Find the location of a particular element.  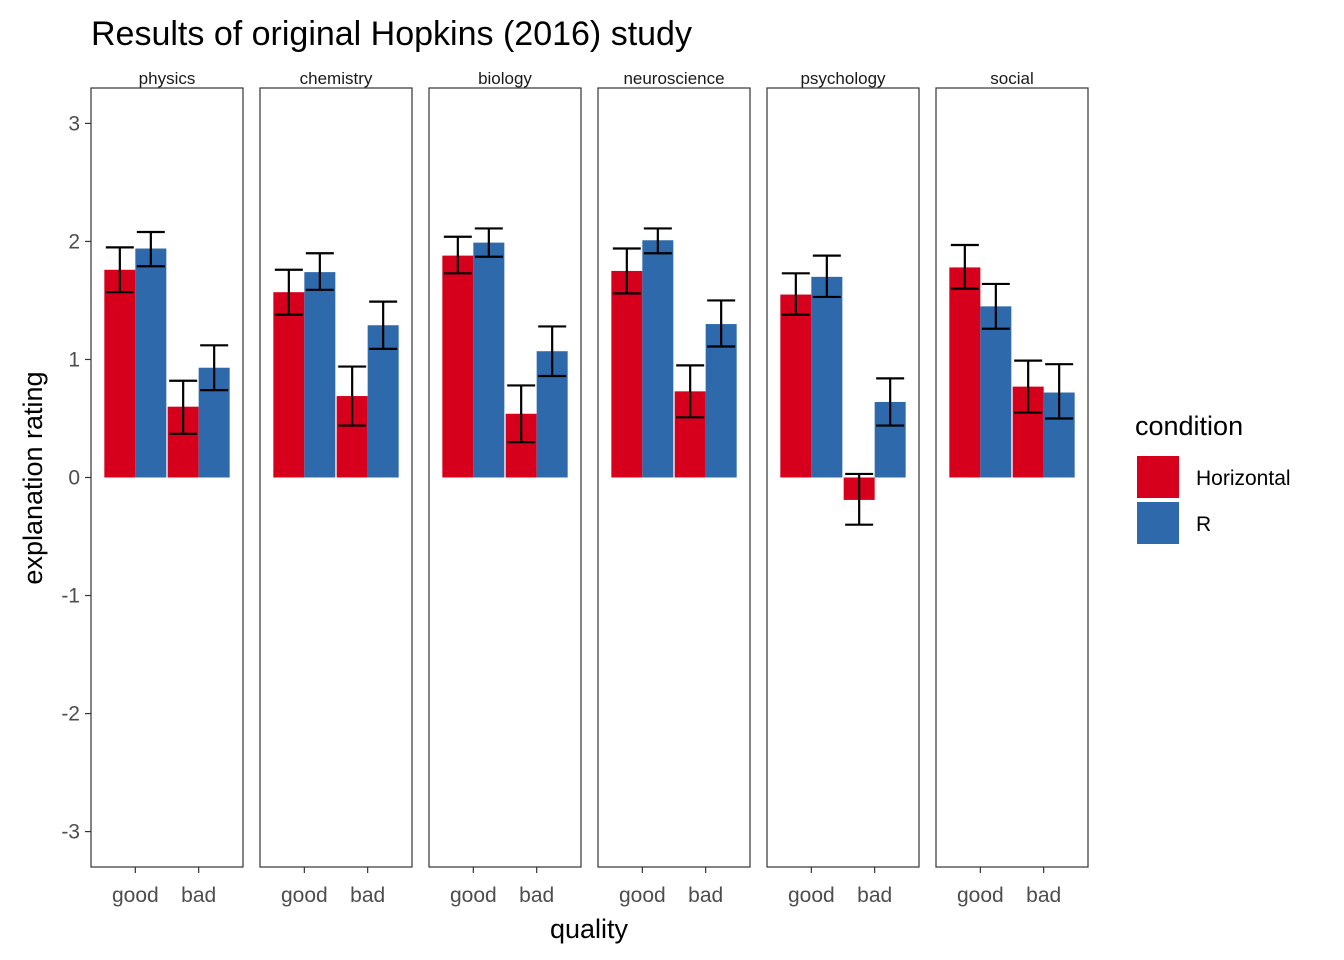

facet-strip-label: biology is located at coordinates (505, 78).